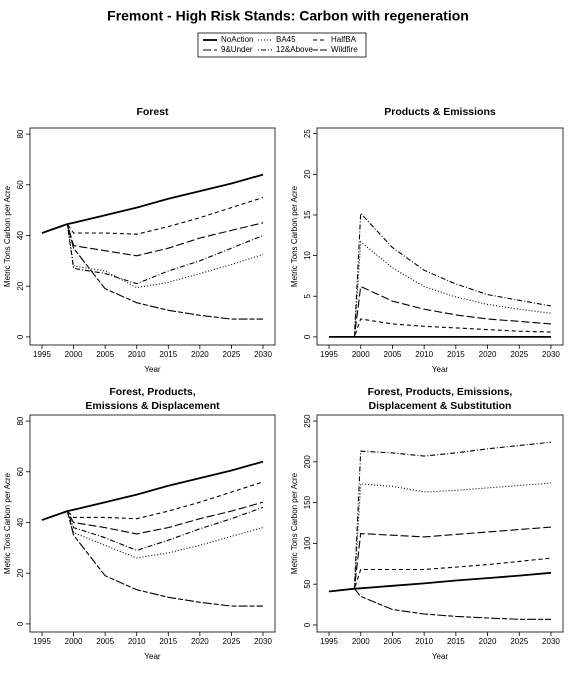 The image size is (577, 678). Describe the element at coordinates (307, 214) in the screenshot. I see `y-tick-label: 15` at that location.